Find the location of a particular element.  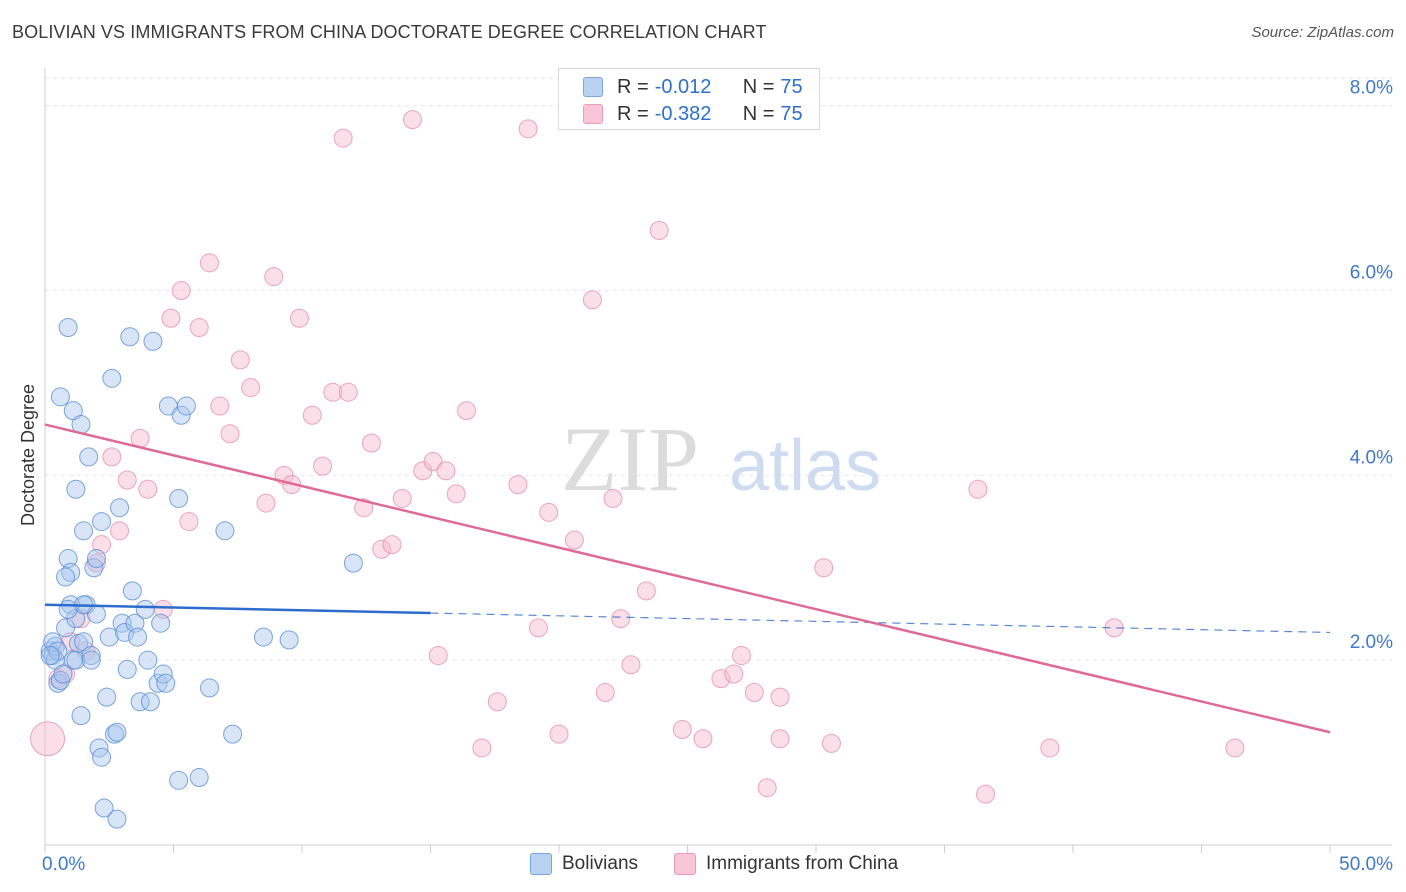

legend-row-china: R = -0.382 N = 75 is located at coordinates (693, 114).